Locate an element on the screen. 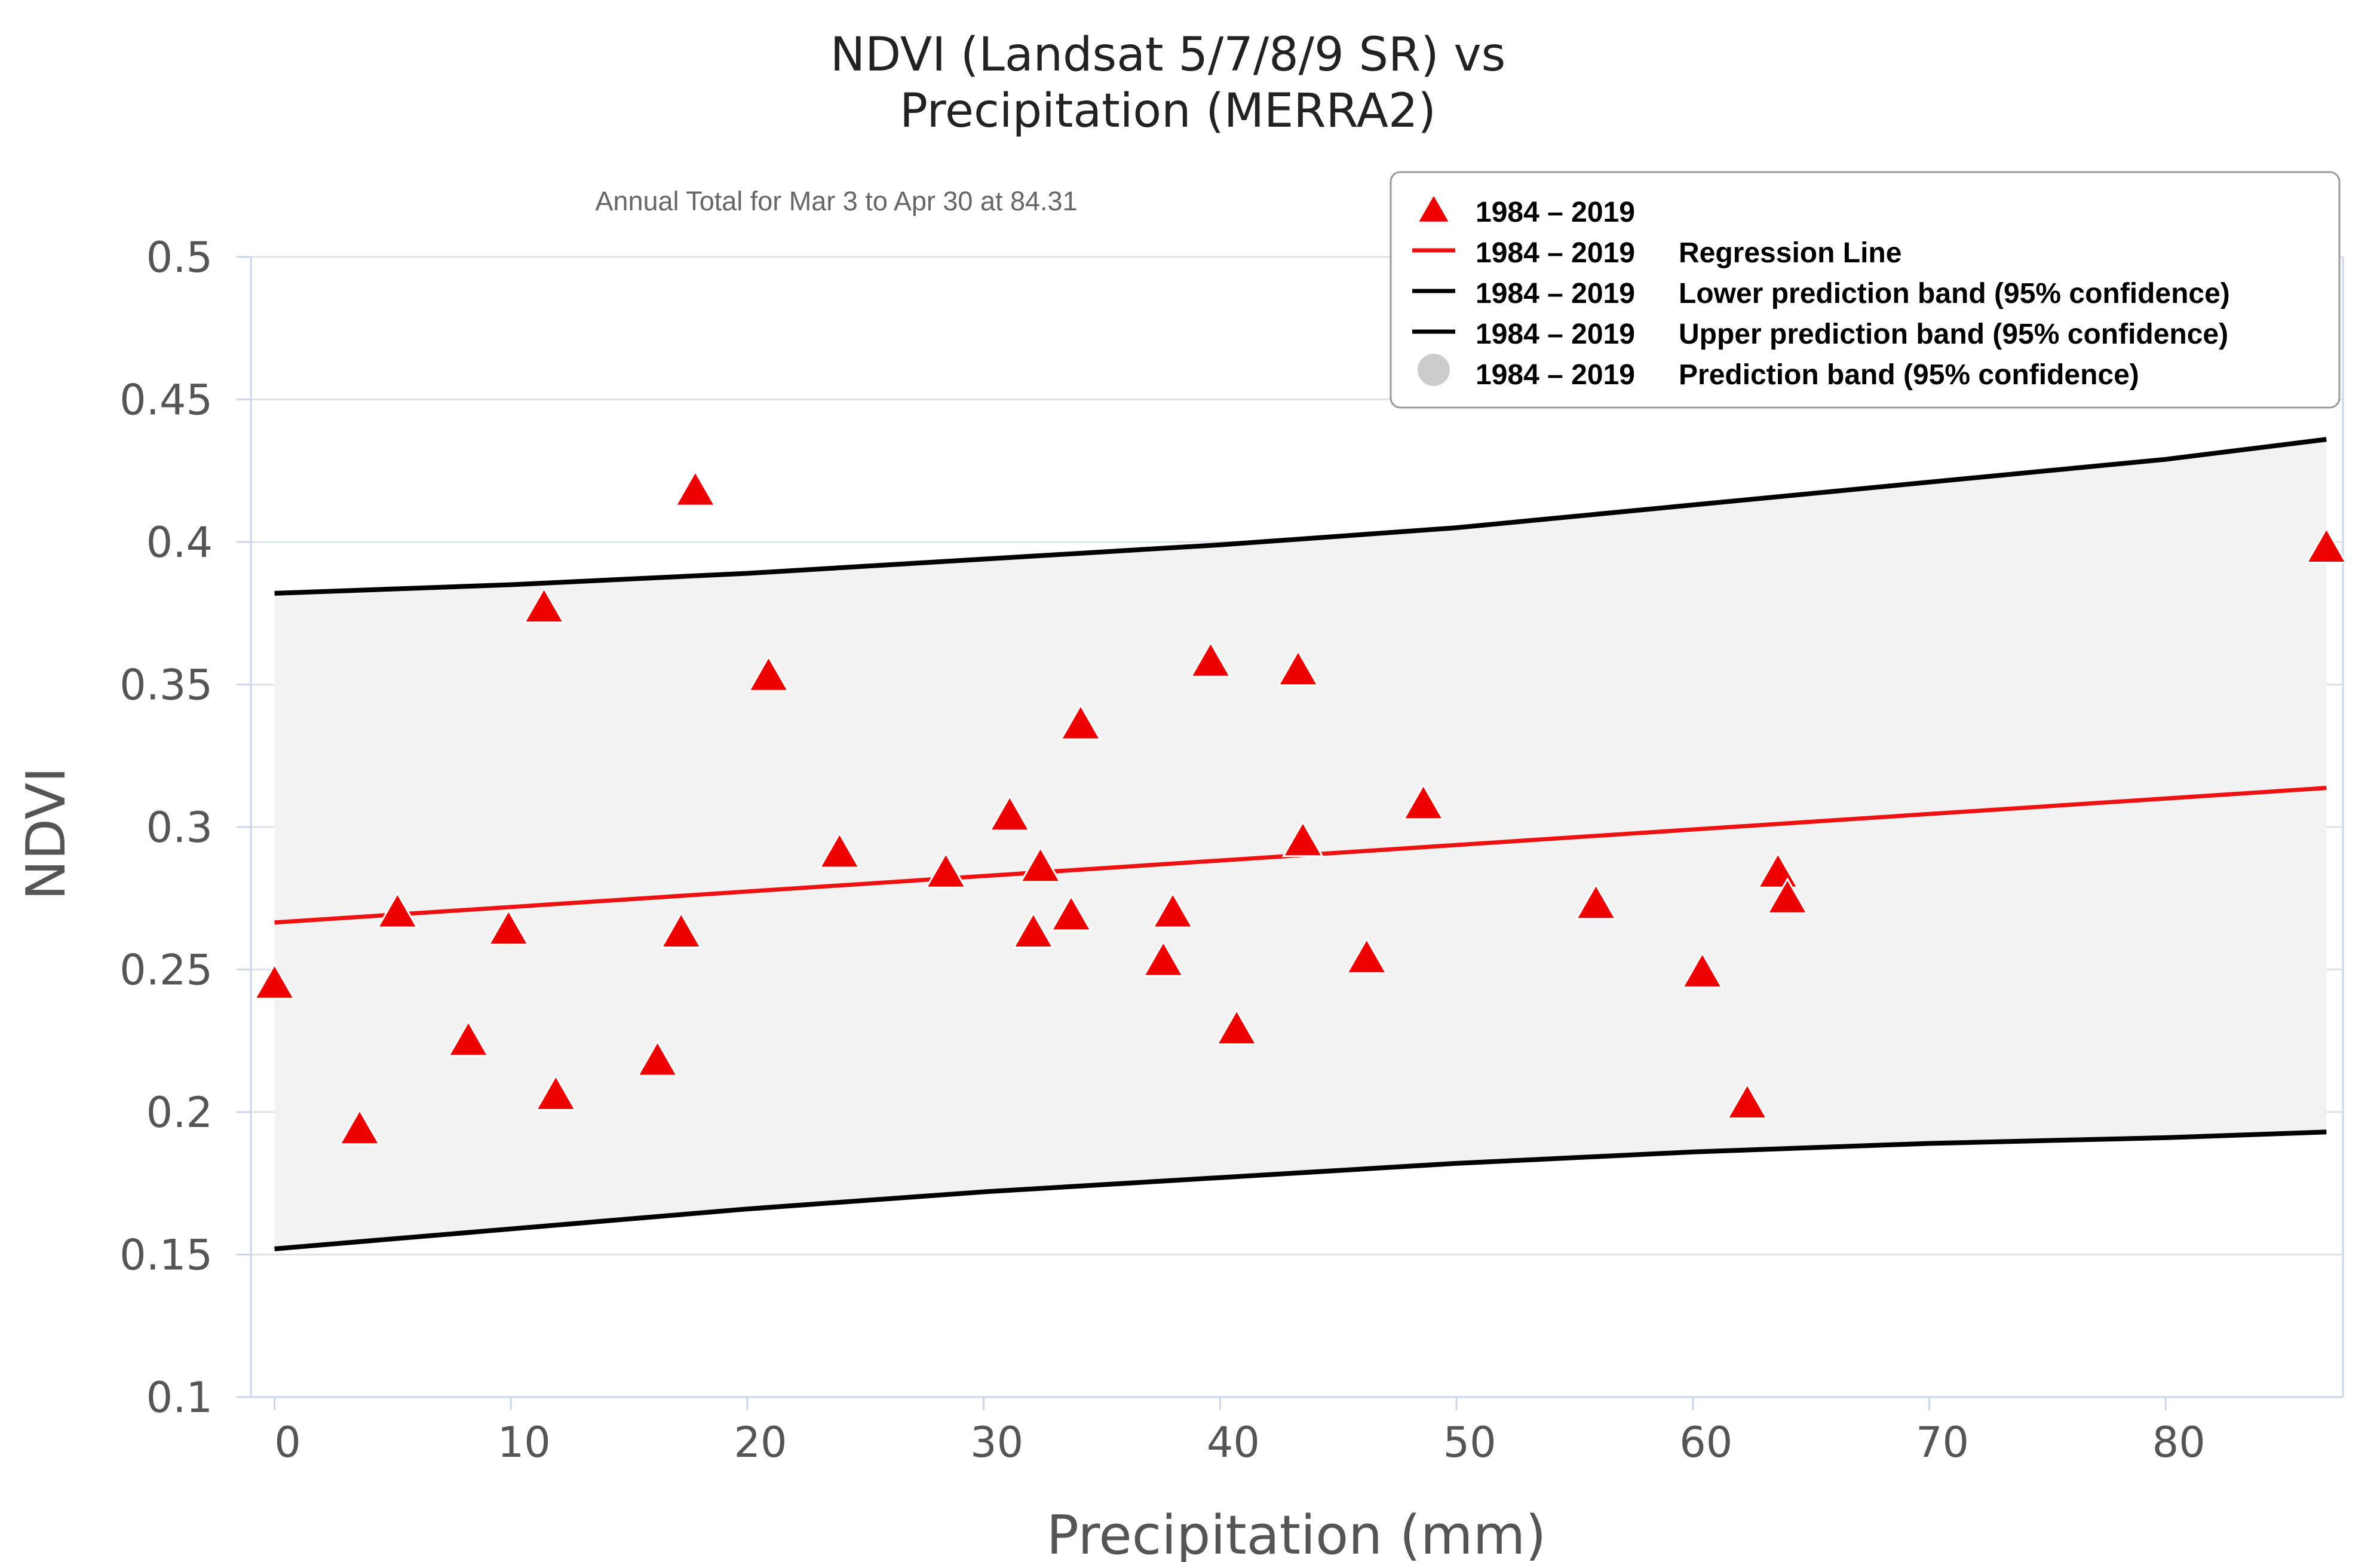  chart-title-line-1: NDVI (Landsat 5/7/8/9 SR) vs is located at coordinates (1168, 55).